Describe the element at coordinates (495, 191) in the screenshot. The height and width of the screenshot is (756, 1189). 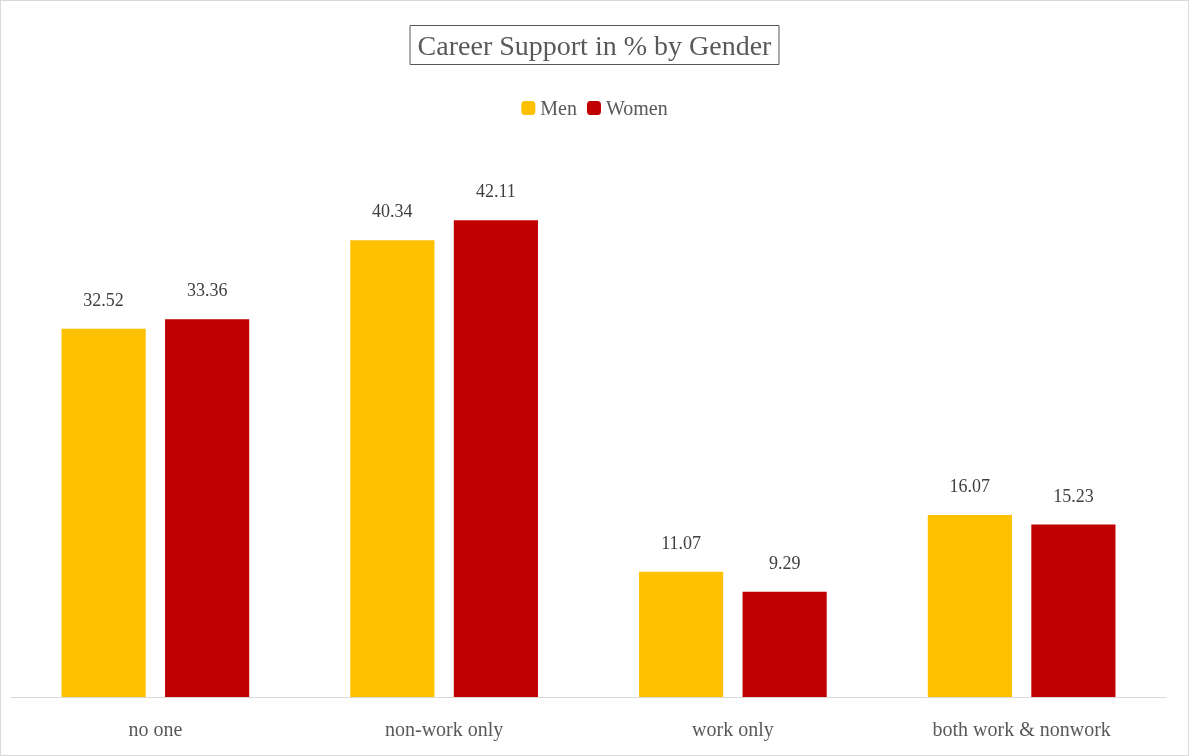
I see `data-label: 42.11` at that location.